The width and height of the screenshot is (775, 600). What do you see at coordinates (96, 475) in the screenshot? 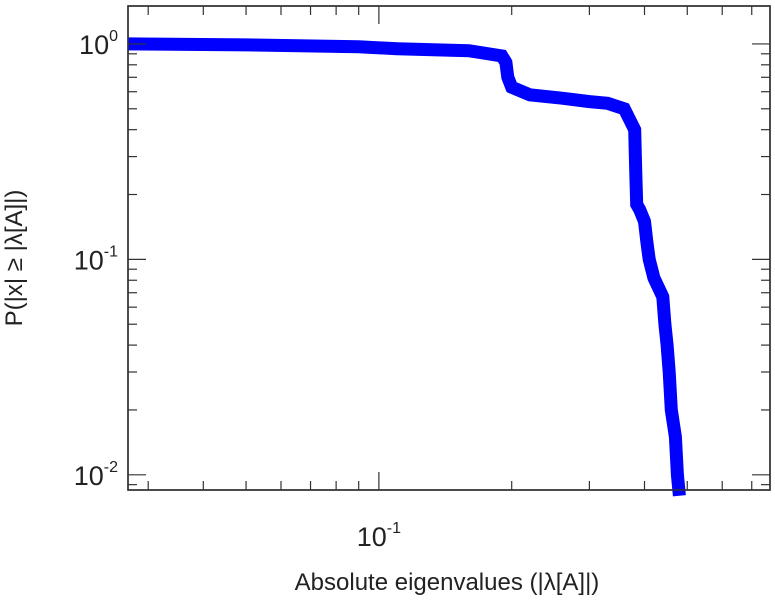
I see `y-tick-label: 10⁻²` at bounding box center [96, 475].